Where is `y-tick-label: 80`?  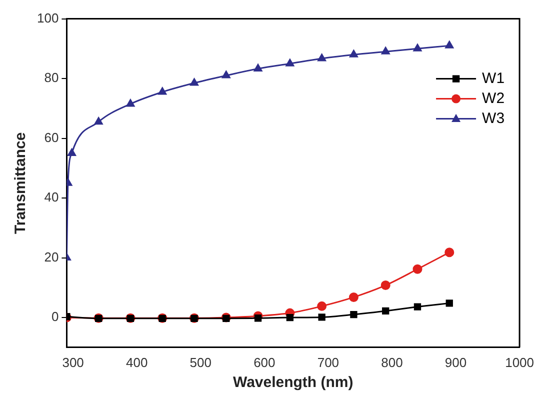
y-tick-label: 80 is located at coordinates (51, 78).